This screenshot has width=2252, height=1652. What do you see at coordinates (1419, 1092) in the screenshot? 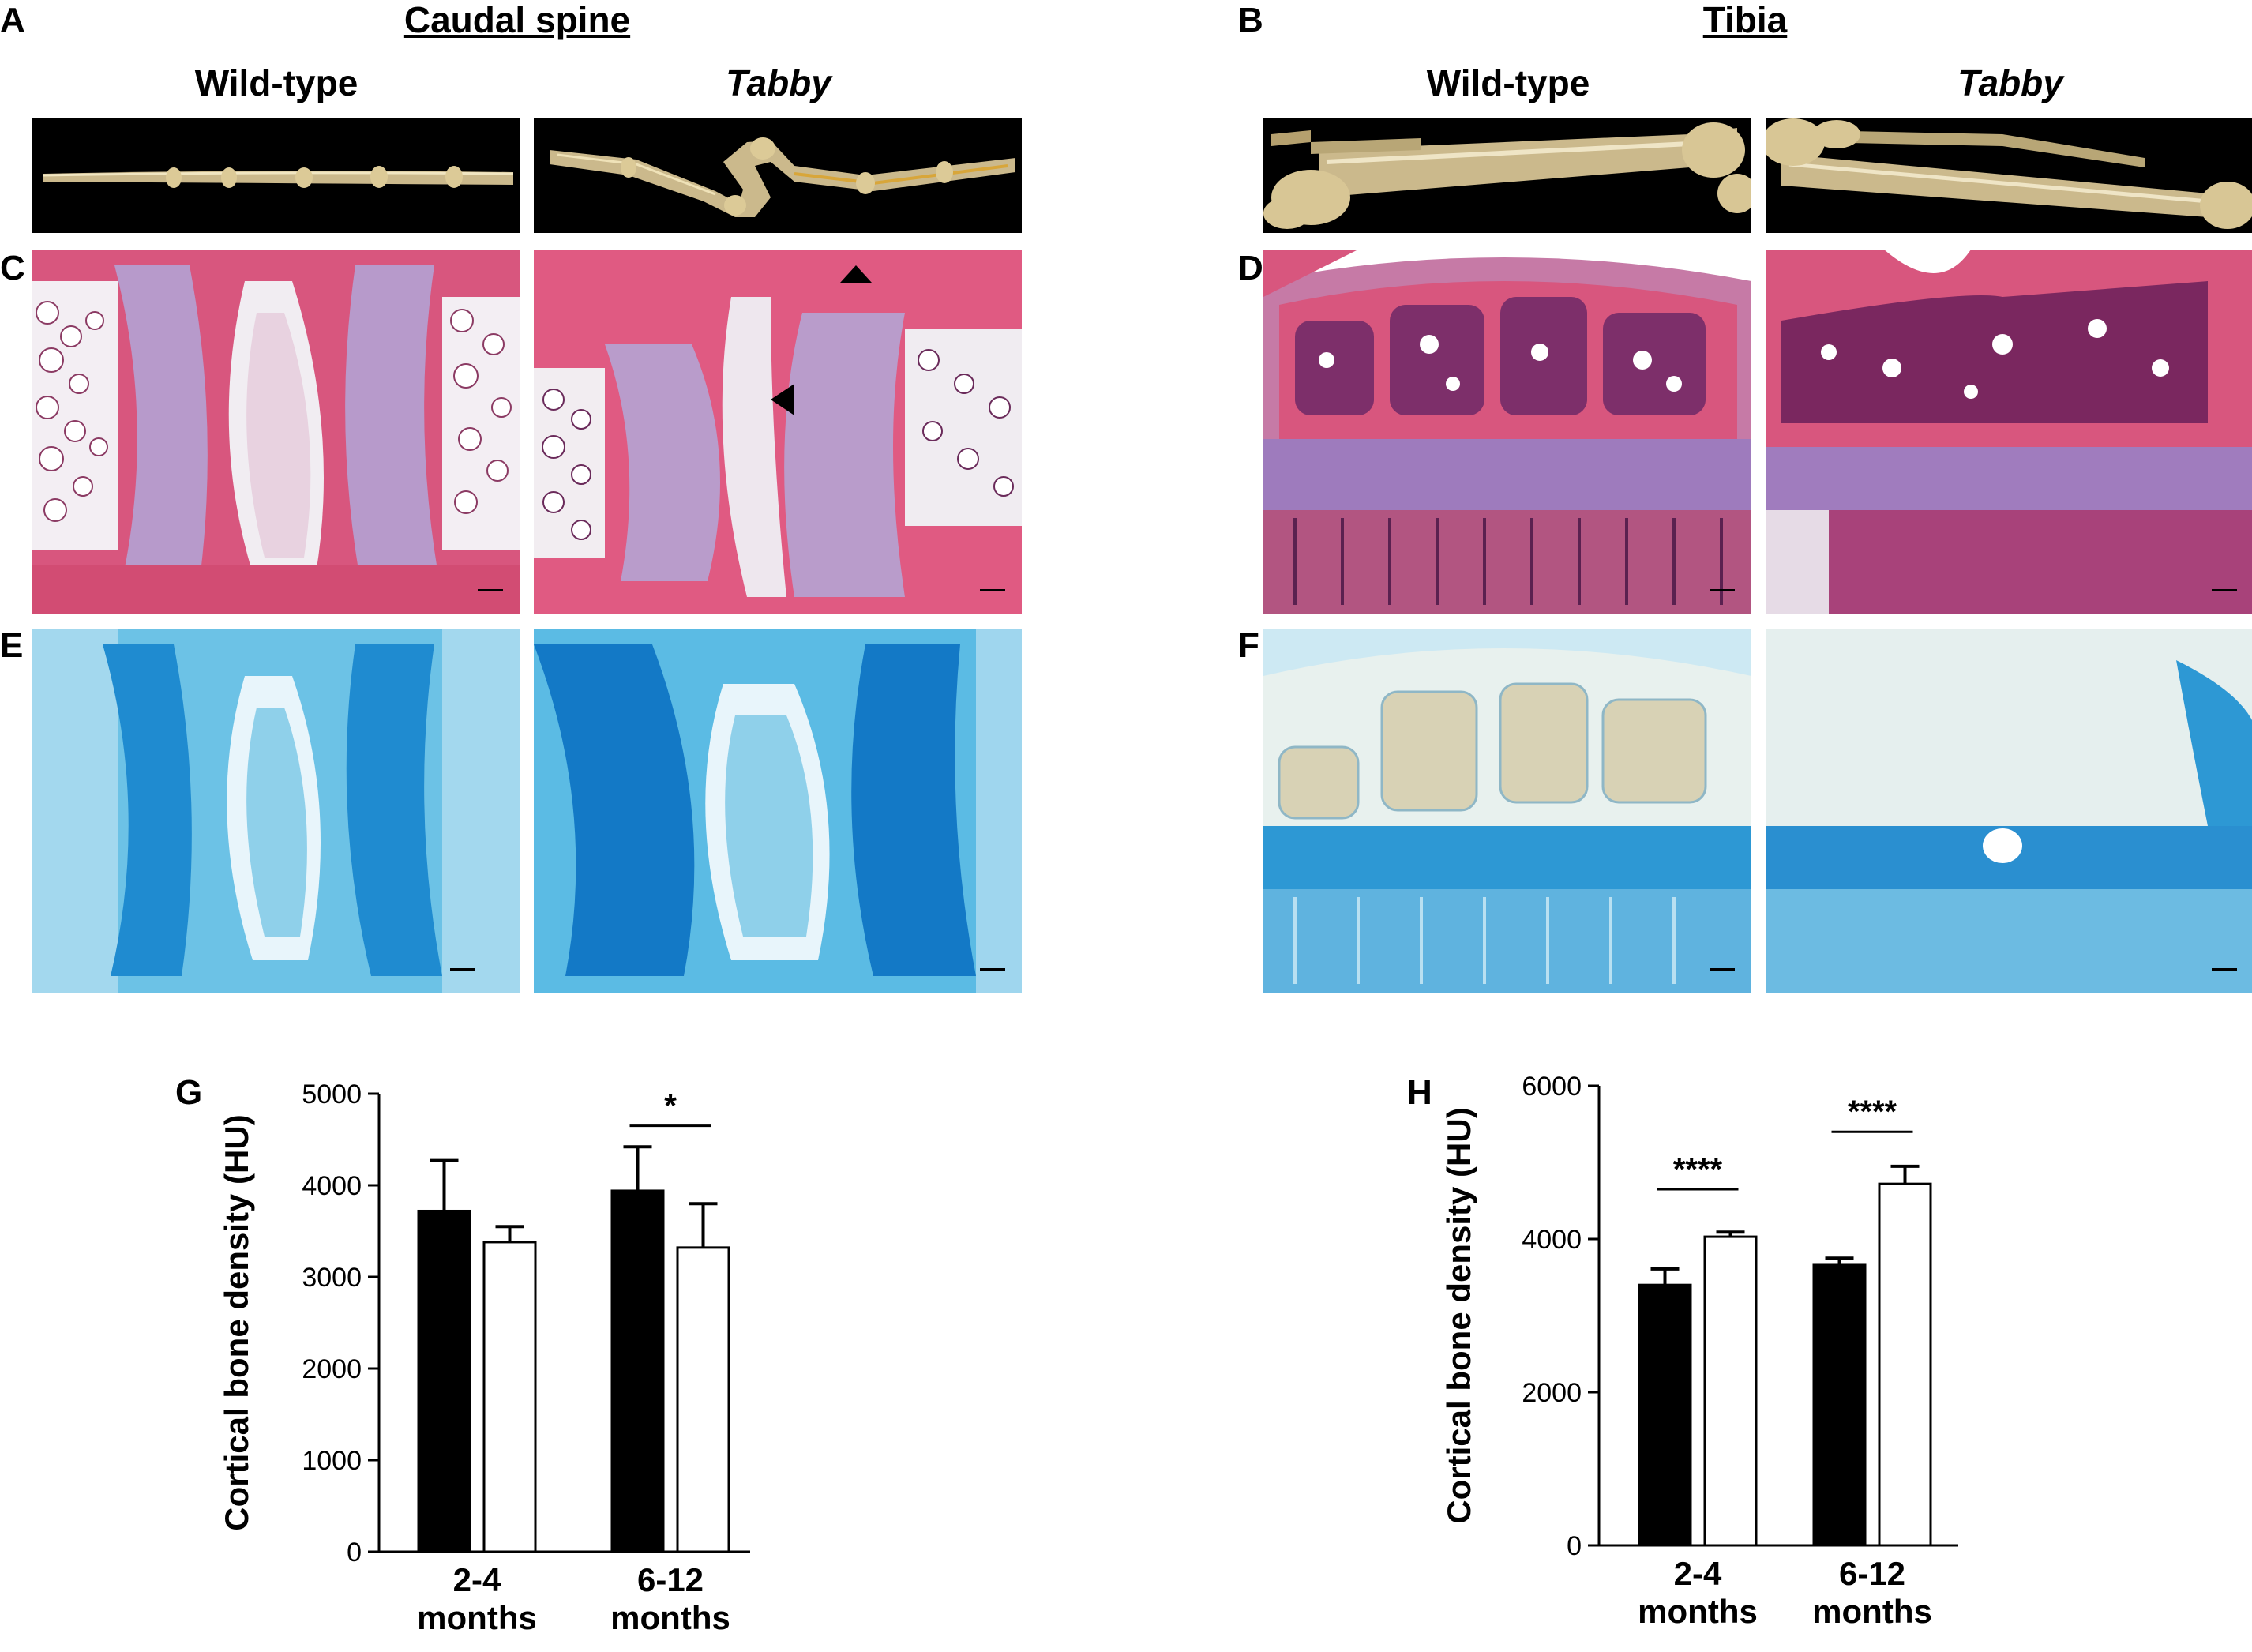
I see `panel-letter-h: H` at bounding box center [1419, 1092].